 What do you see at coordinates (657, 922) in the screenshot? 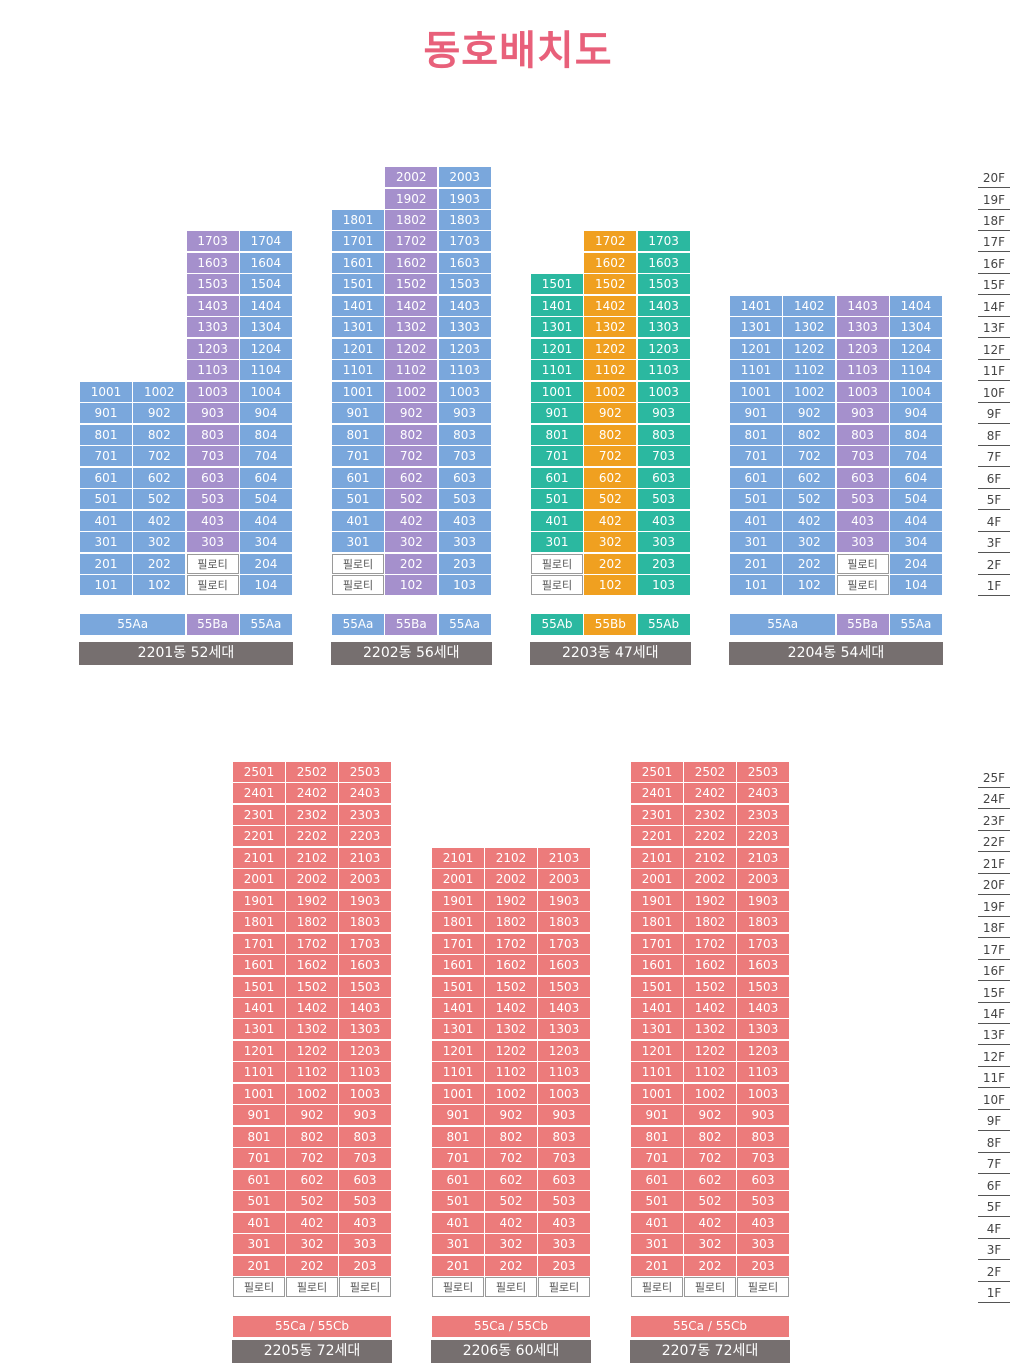
I see `unit-cell: 1801` at bounding box center [657, 922].